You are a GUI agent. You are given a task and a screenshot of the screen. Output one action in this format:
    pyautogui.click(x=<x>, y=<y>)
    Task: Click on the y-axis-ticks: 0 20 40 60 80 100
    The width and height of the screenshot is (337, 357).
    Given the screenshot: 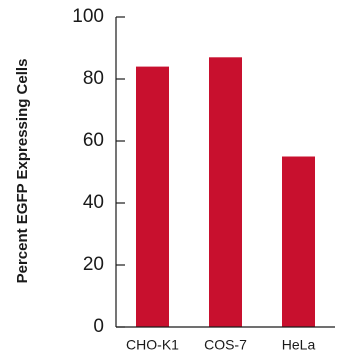 What is the action you would take?
    pyautogui.click(x=98, y=171)
    